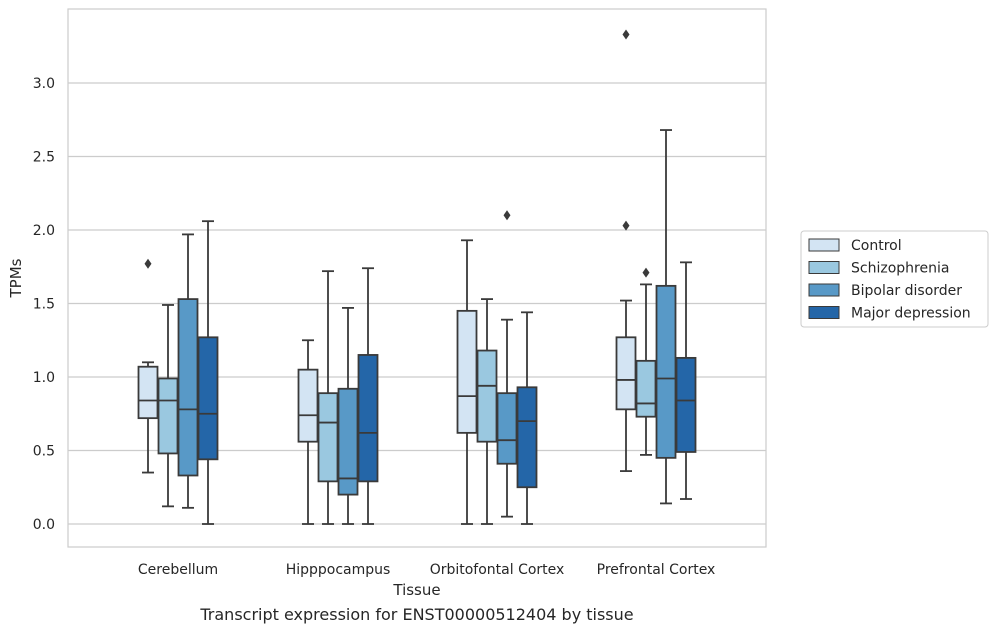  Describe the element at coordinates (44, 158) in the screenshot. I see `y-tick-label: 2.5` at that location.